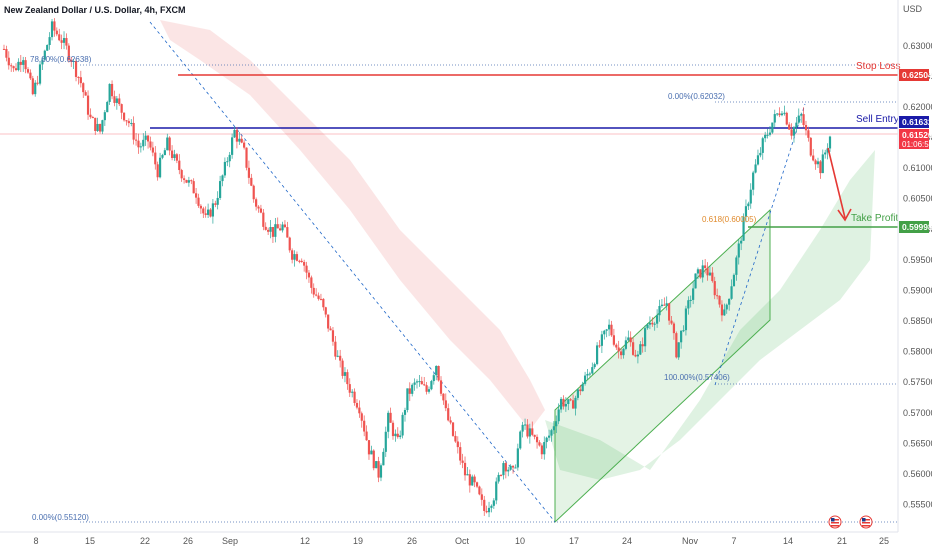 The height and width of the screenshot is (550, 932). I want to click on sell-entry-tag-text: 0.61632, so click(917, 122).